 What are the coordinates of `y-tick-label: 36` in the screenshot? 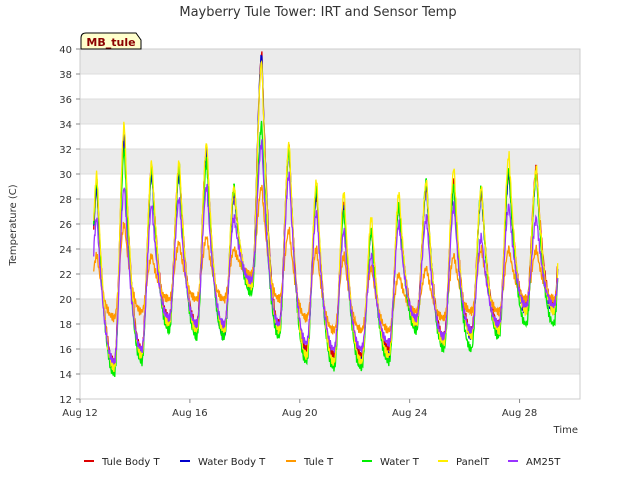 It's located at (65, 100).